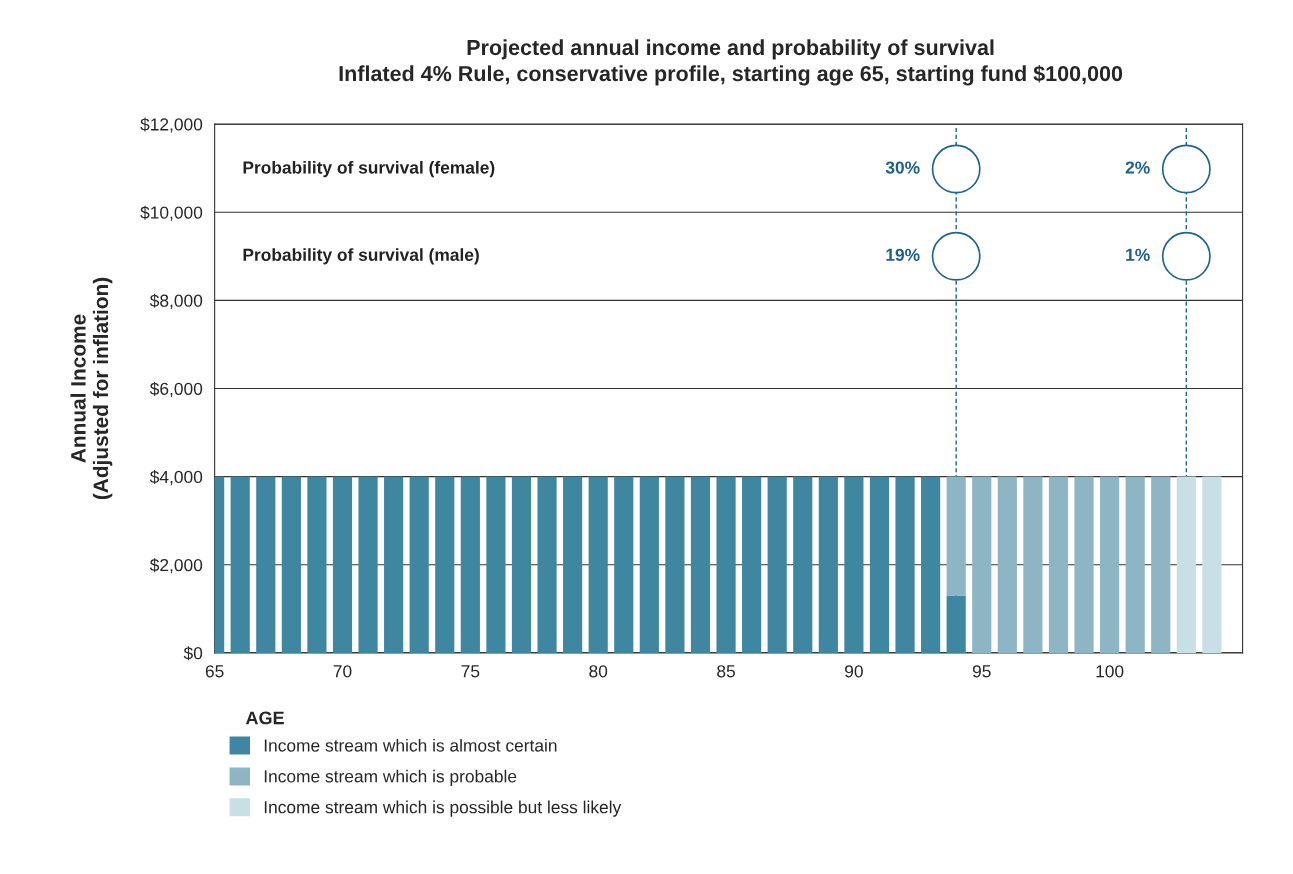 The image size is (1293, 874). What do you see at coordinates (443, 808) in the screenshot?
I see `legend-label: Income stream which is possible but less likely` at bounding box center [443, 808].